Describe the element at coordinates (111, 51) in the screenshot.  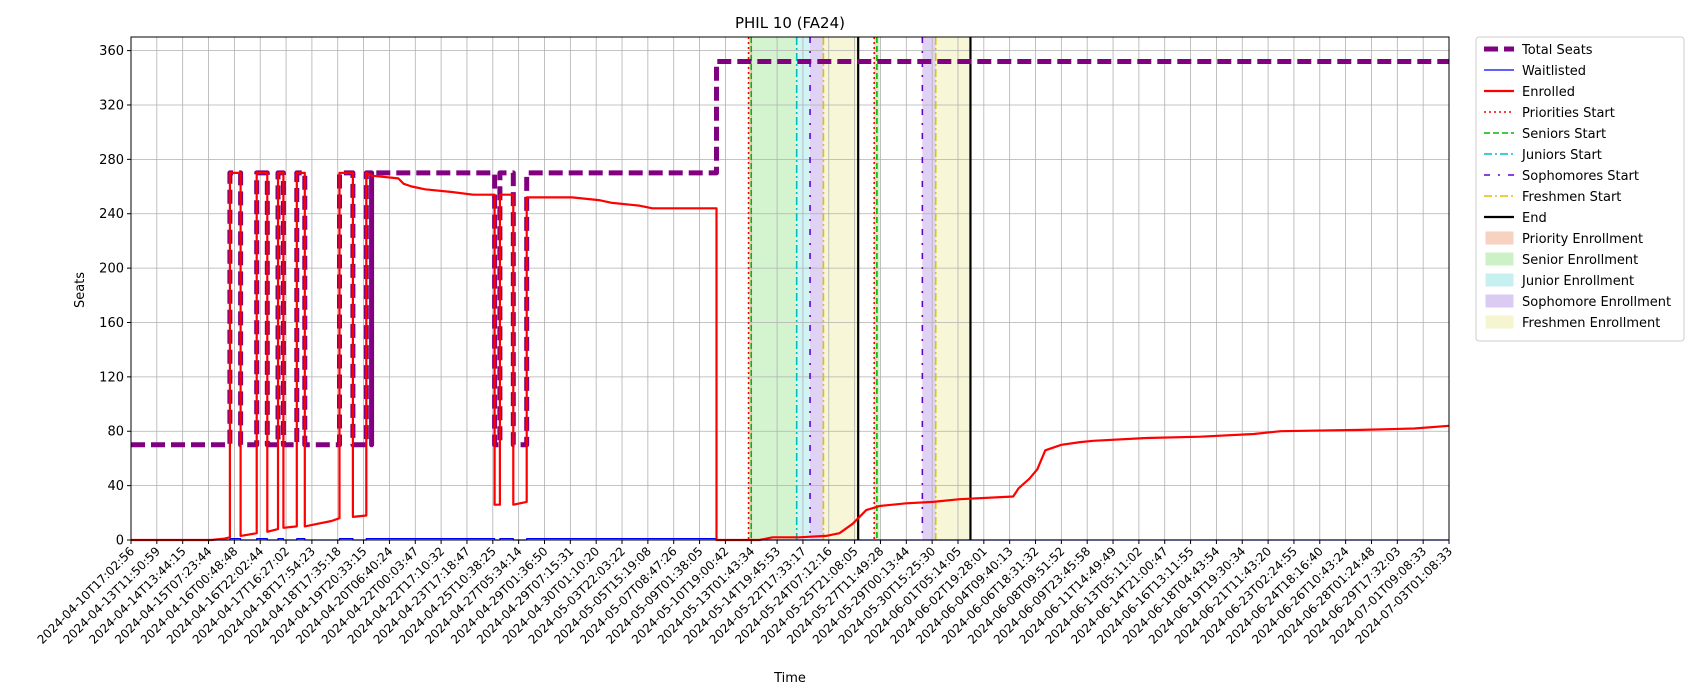
I see `y-tick-label: 360` at that location.